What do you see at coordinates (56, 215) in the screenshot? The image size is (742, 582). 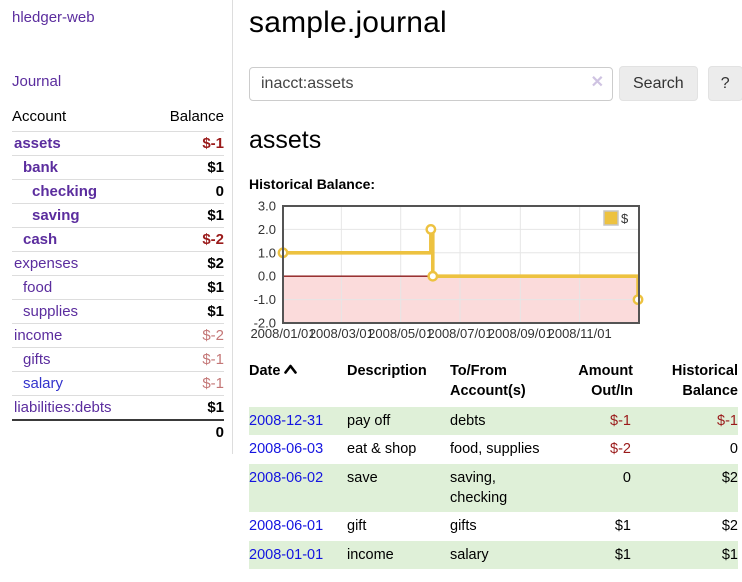 I see `account-link-saving: saving` at bounding box center [56, 215].